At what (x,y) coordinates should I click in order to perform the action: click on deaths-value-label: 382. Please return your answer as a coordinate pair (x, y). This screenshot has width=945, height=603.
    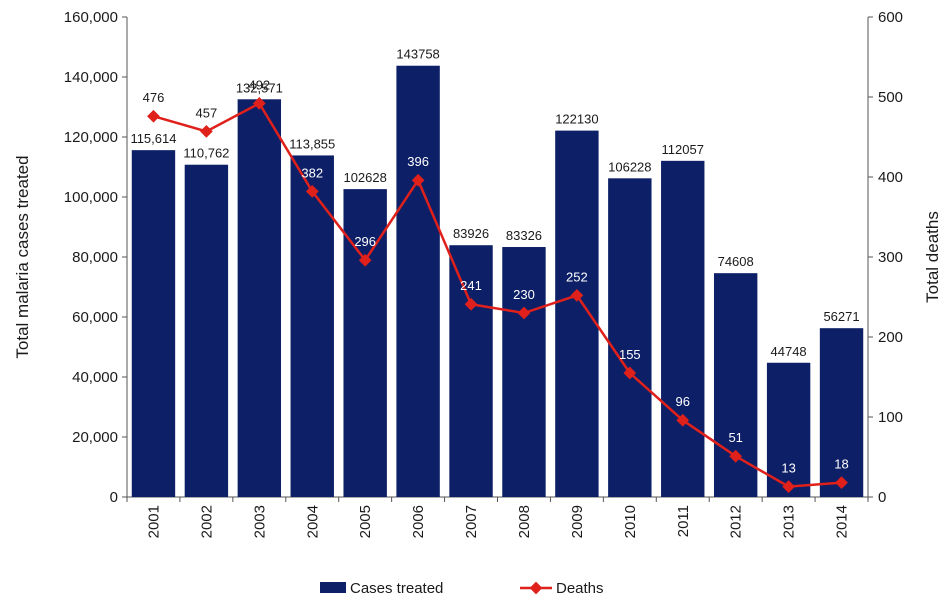
    Looking at the image, I should click on (312, 172).